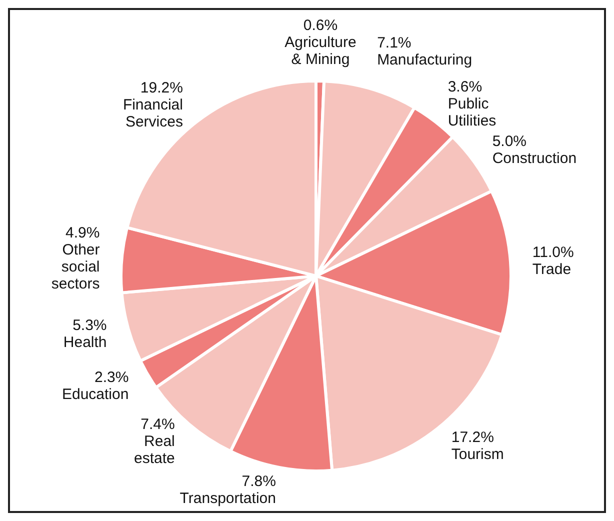 This screenshot has width=614, height=521. I want to click on data-label: 7.1%, so click(394, 43).